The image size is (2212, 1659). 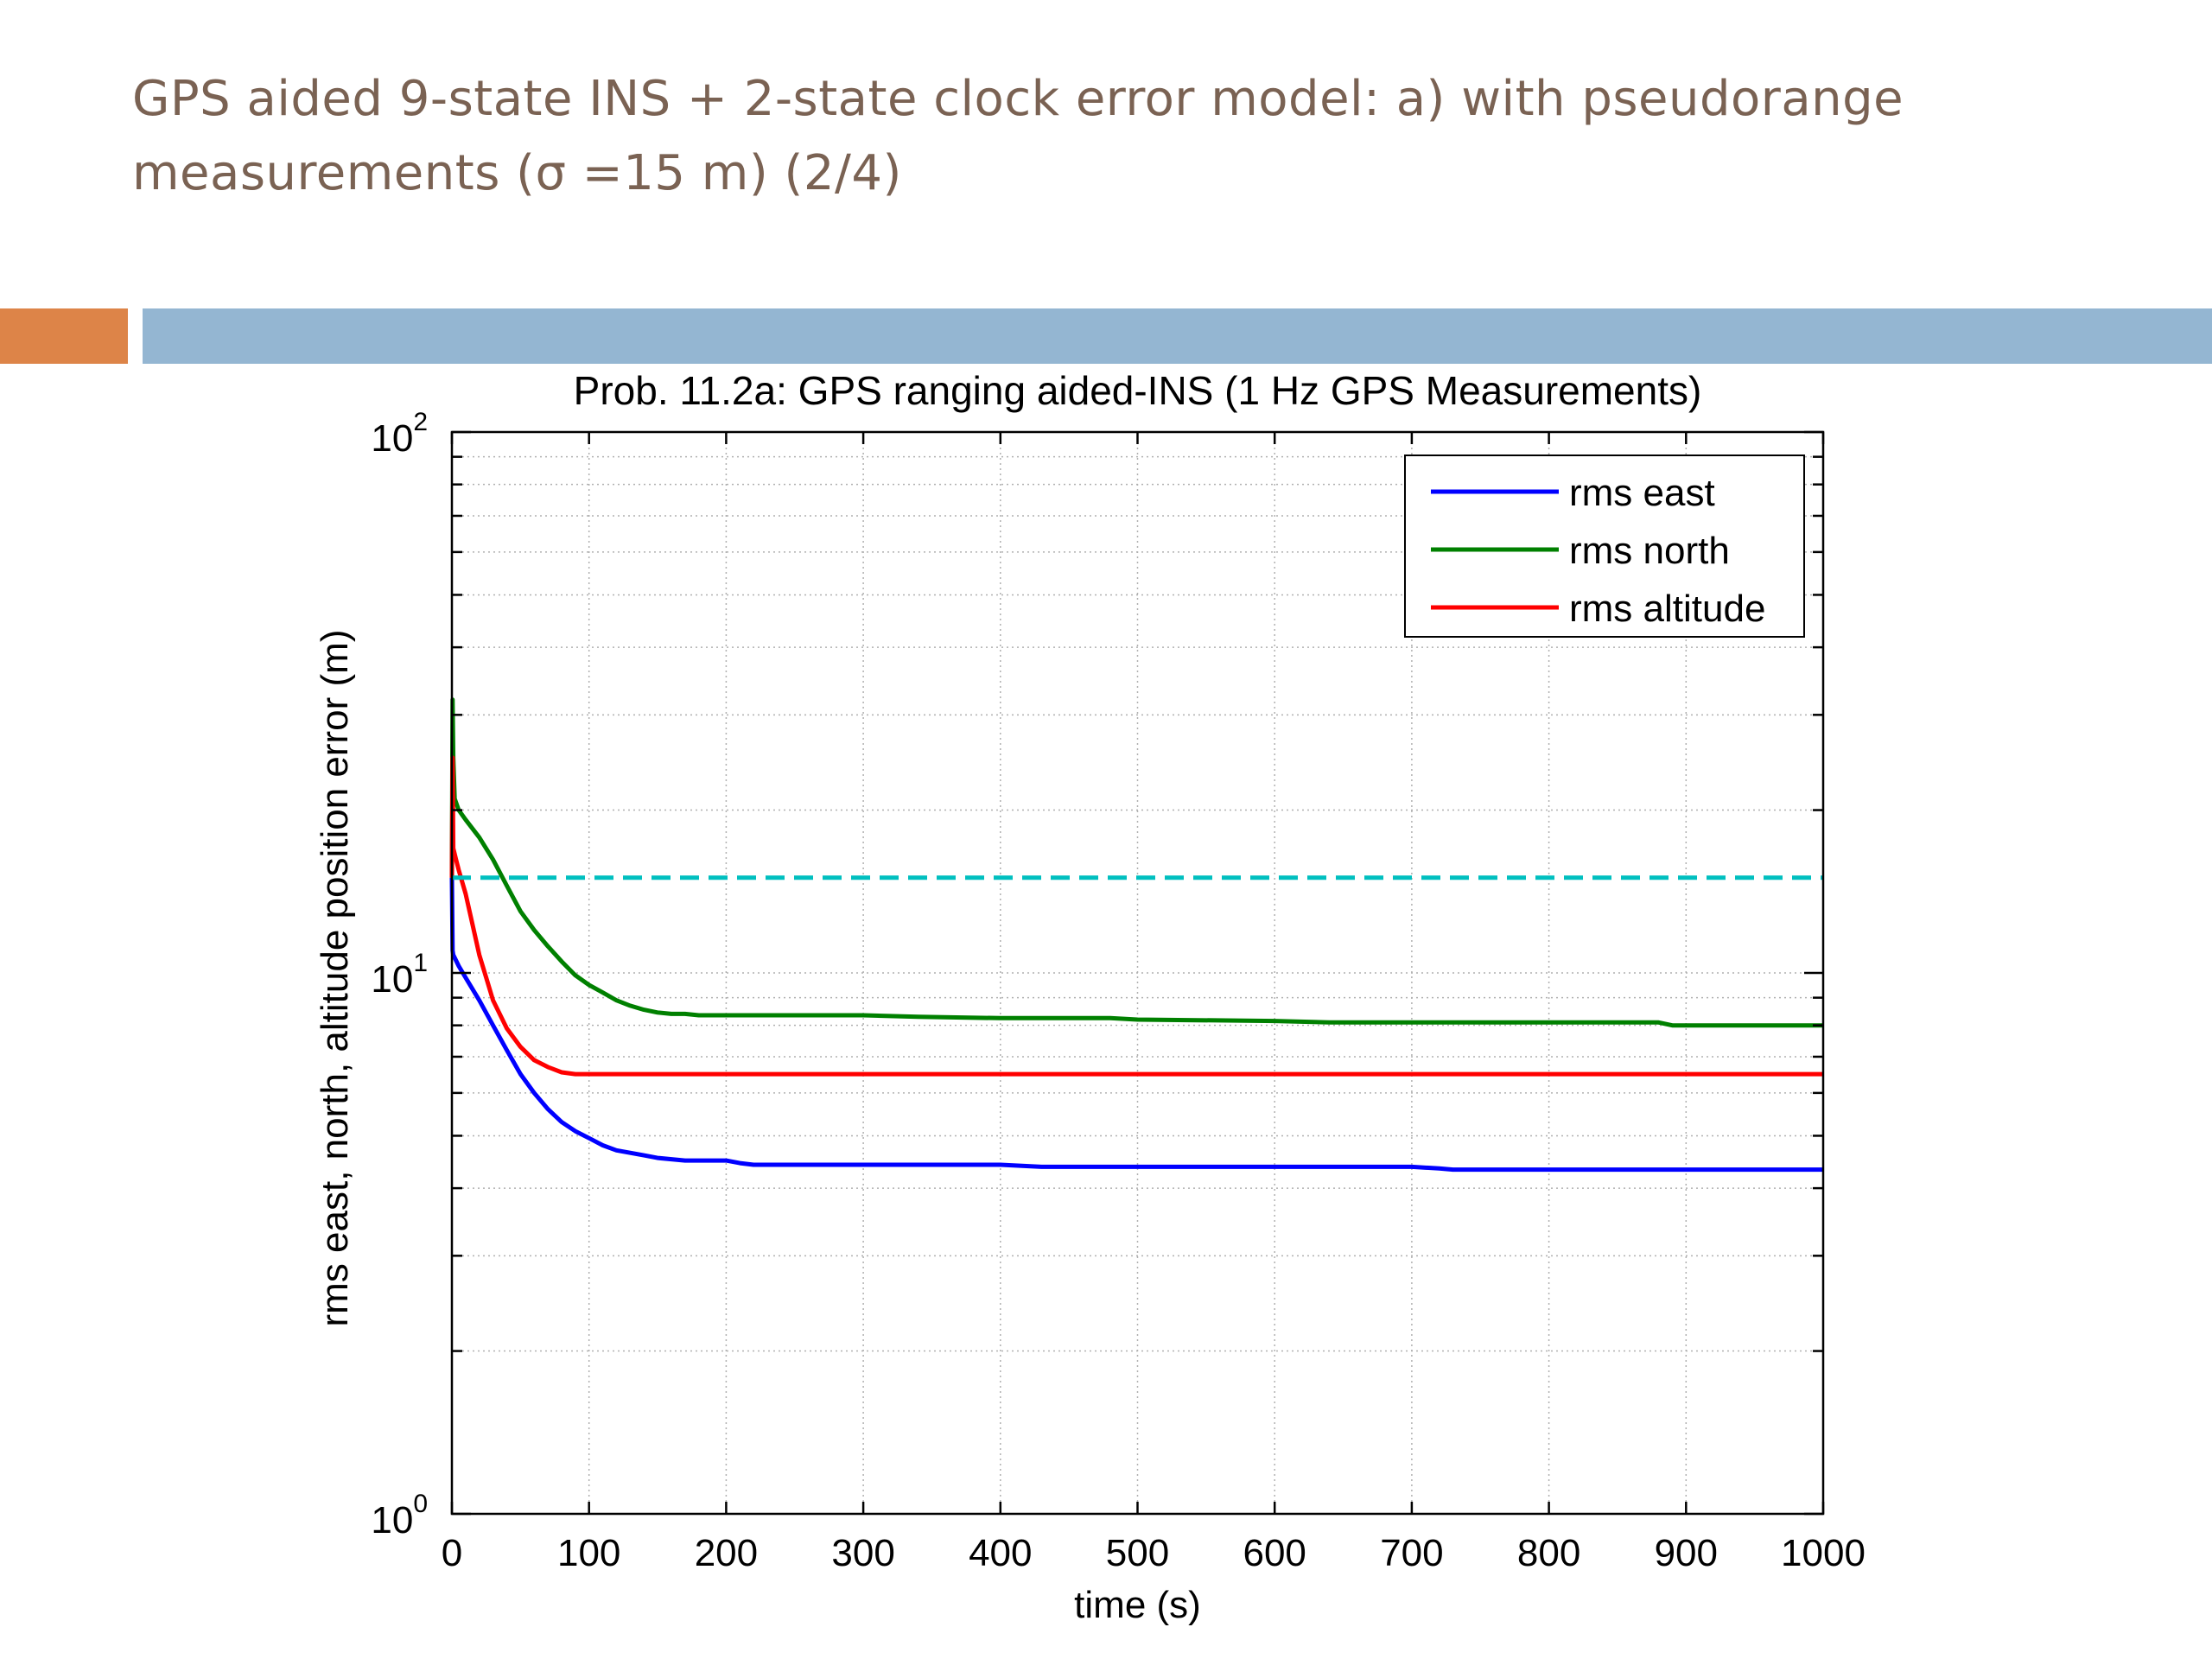 What do you see at coordinates (862, 1553) in the screenshot?
I see `x-tick-label: 300` at bounding box center [862, 1553].